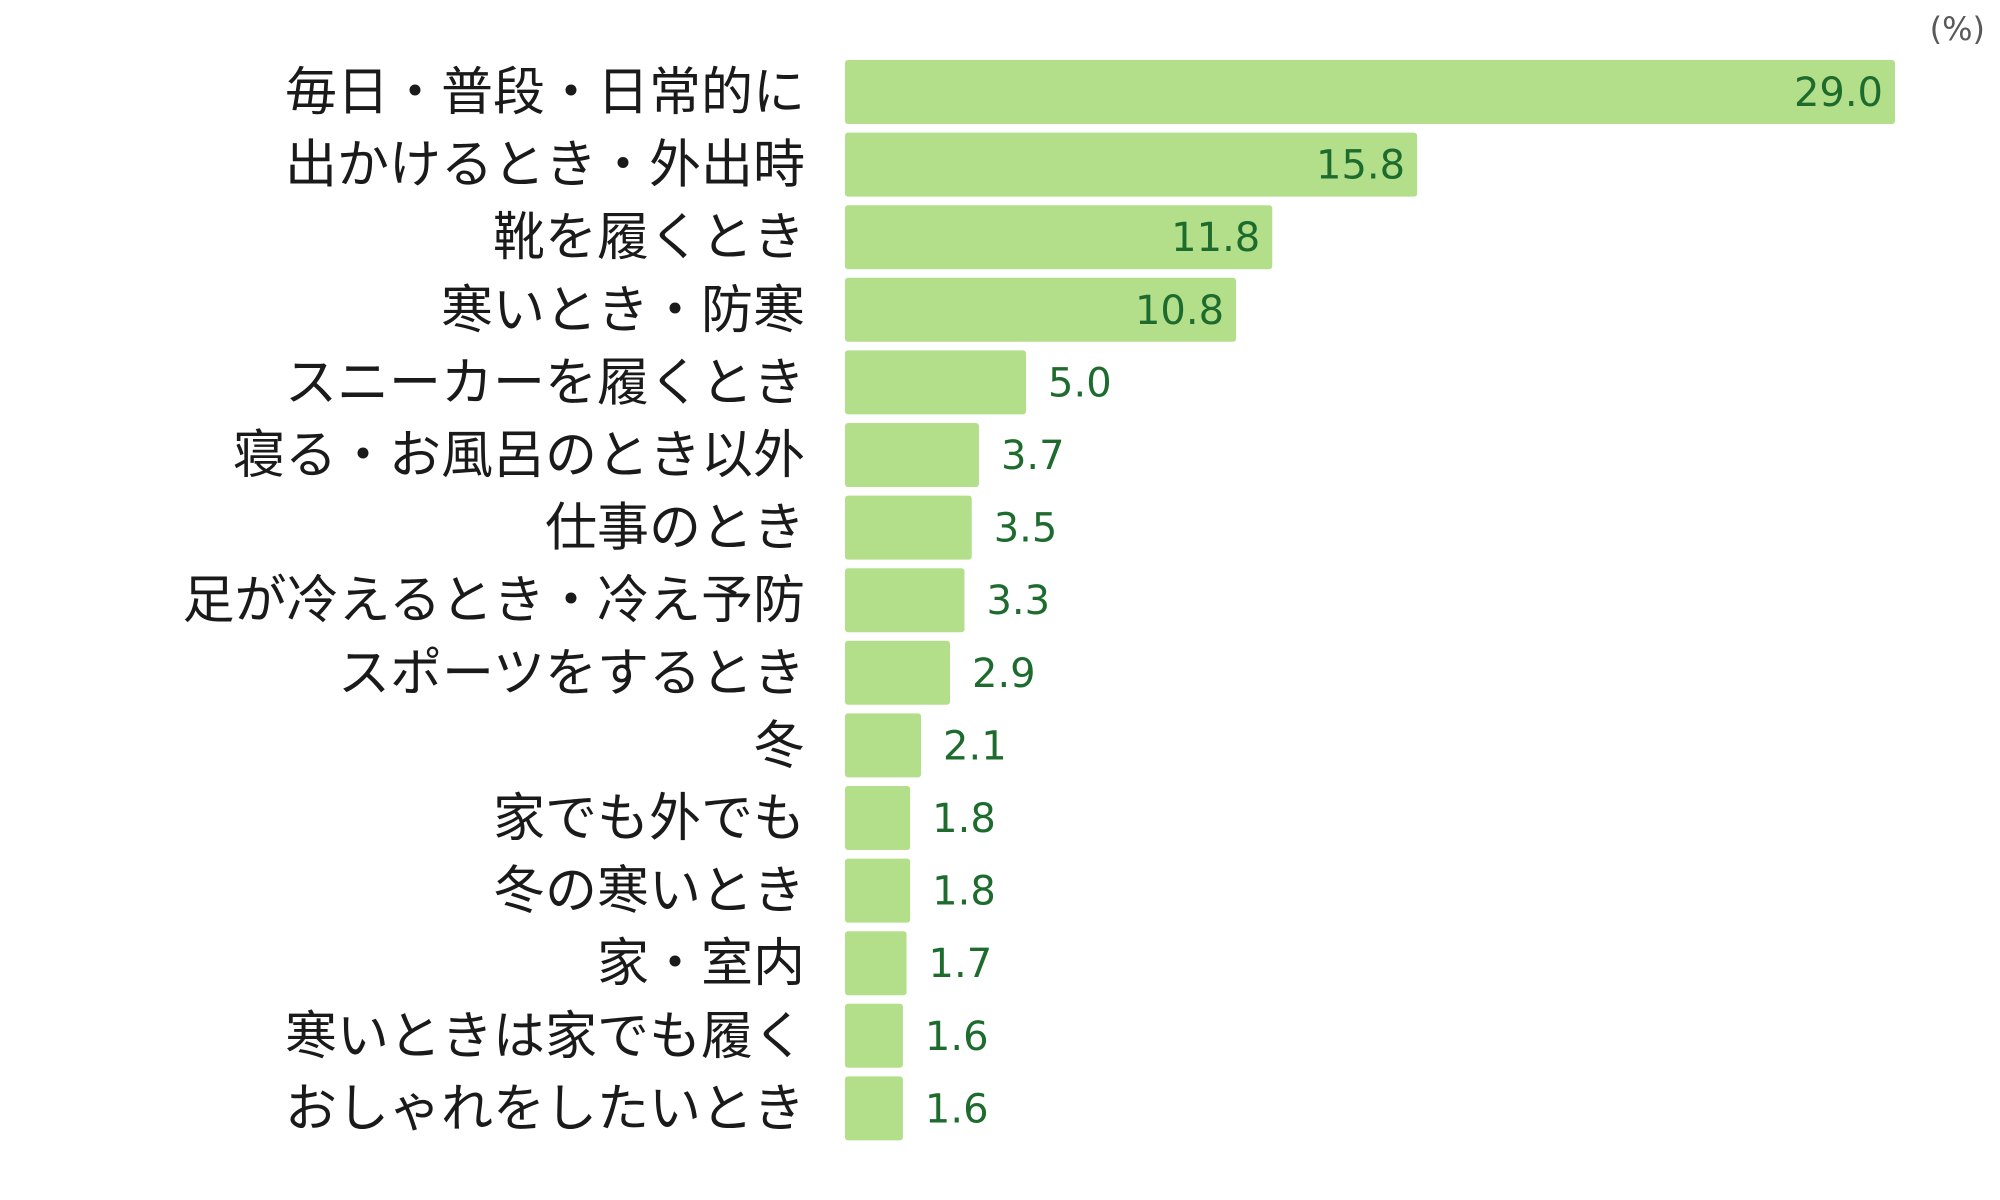 This screenshot has height=1200, width=2000. Describe the element at coordinates (1004, 674) in the screenshot. I see `value-label: 2.9` at that location.